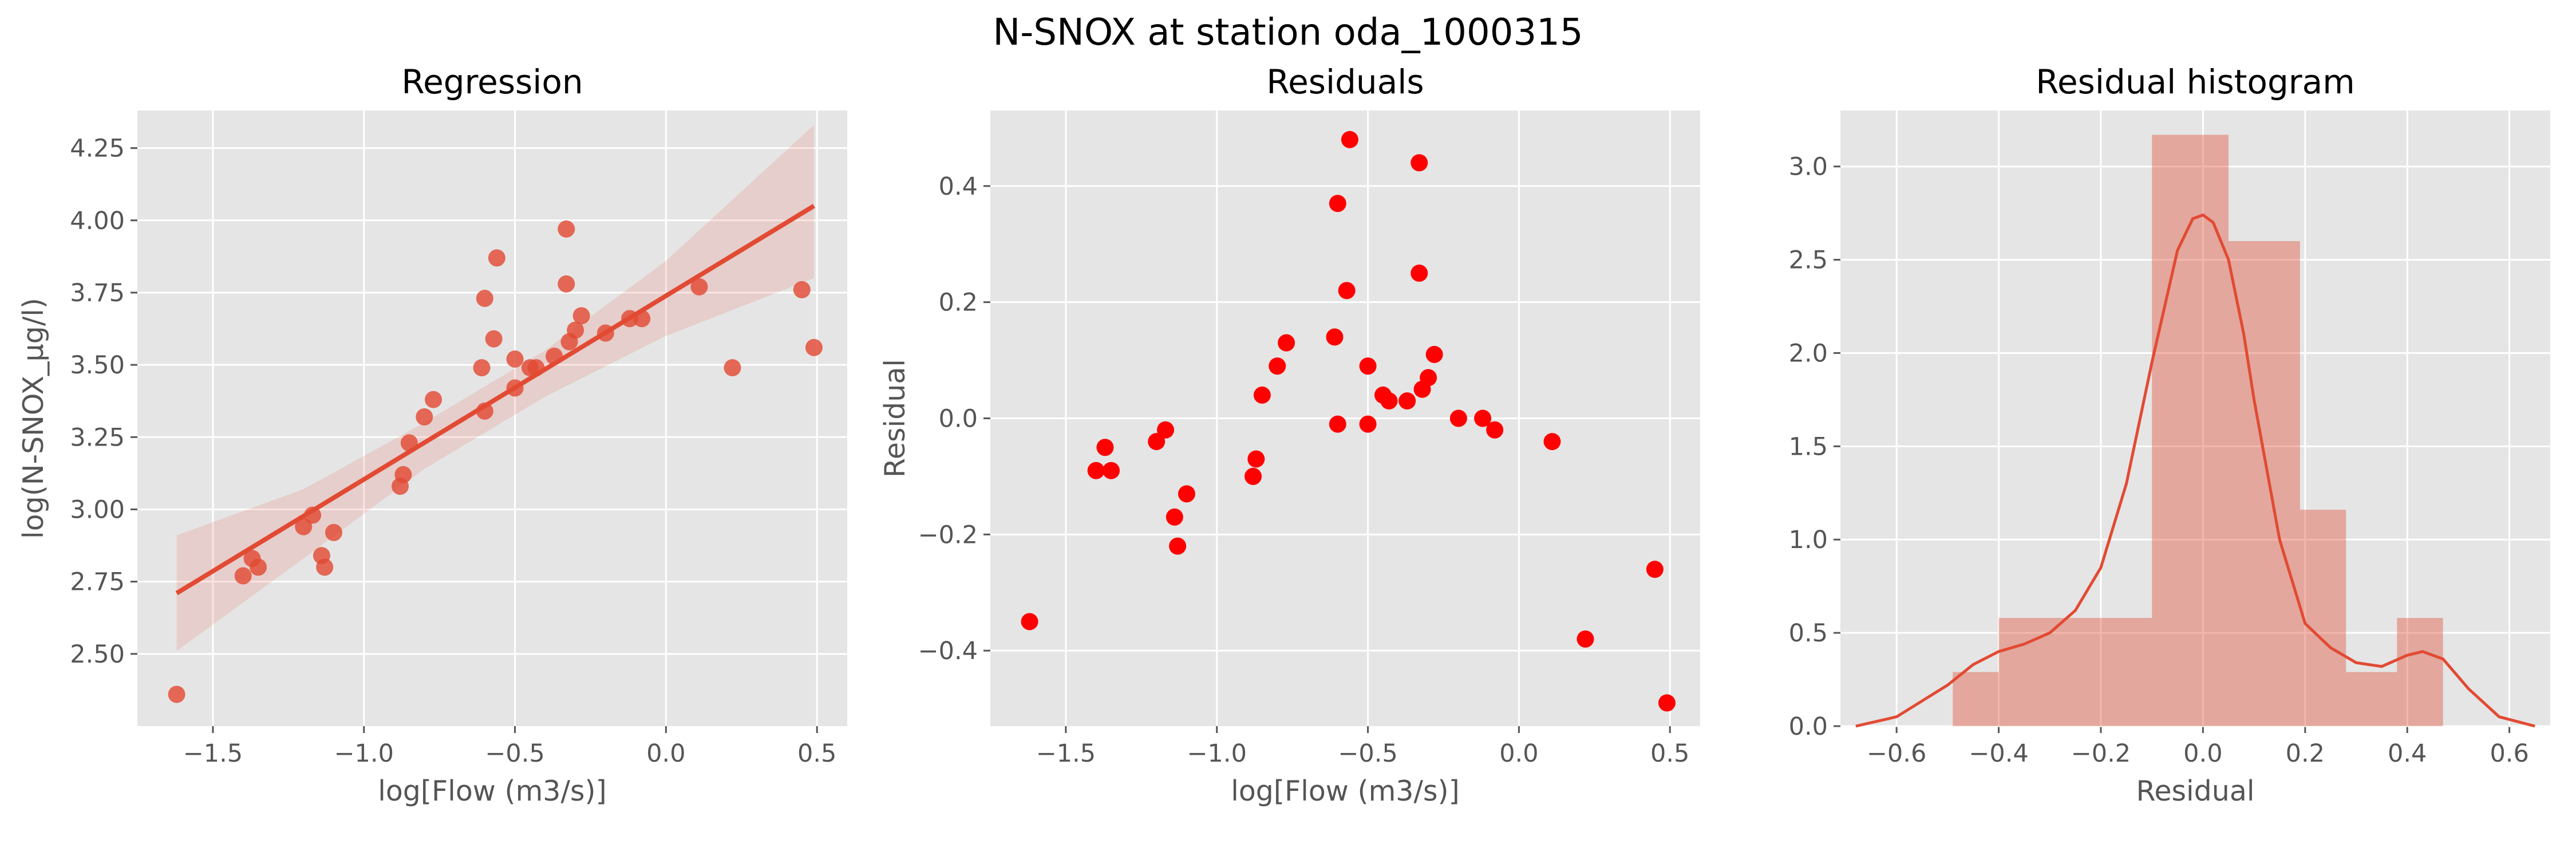 This screenshot has width=2576, height=859. What do you see at coordinates (97, 654) in the screenshot?
I see `y-tick-label: 2.50` at bounding box center [97, 654].